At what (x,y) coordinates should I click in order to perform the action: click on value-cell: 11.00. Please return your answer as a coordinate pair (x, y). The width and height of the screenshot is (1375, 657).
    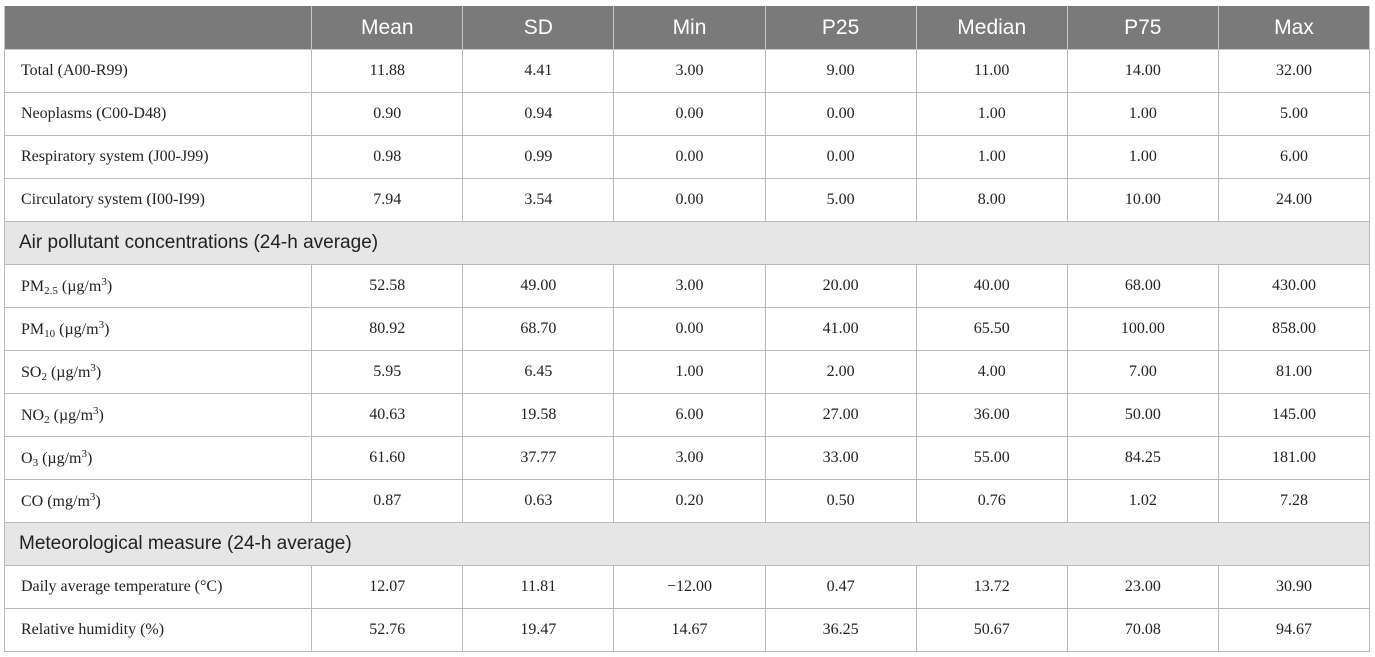
    Looking at the image, I should click on (991, 71).